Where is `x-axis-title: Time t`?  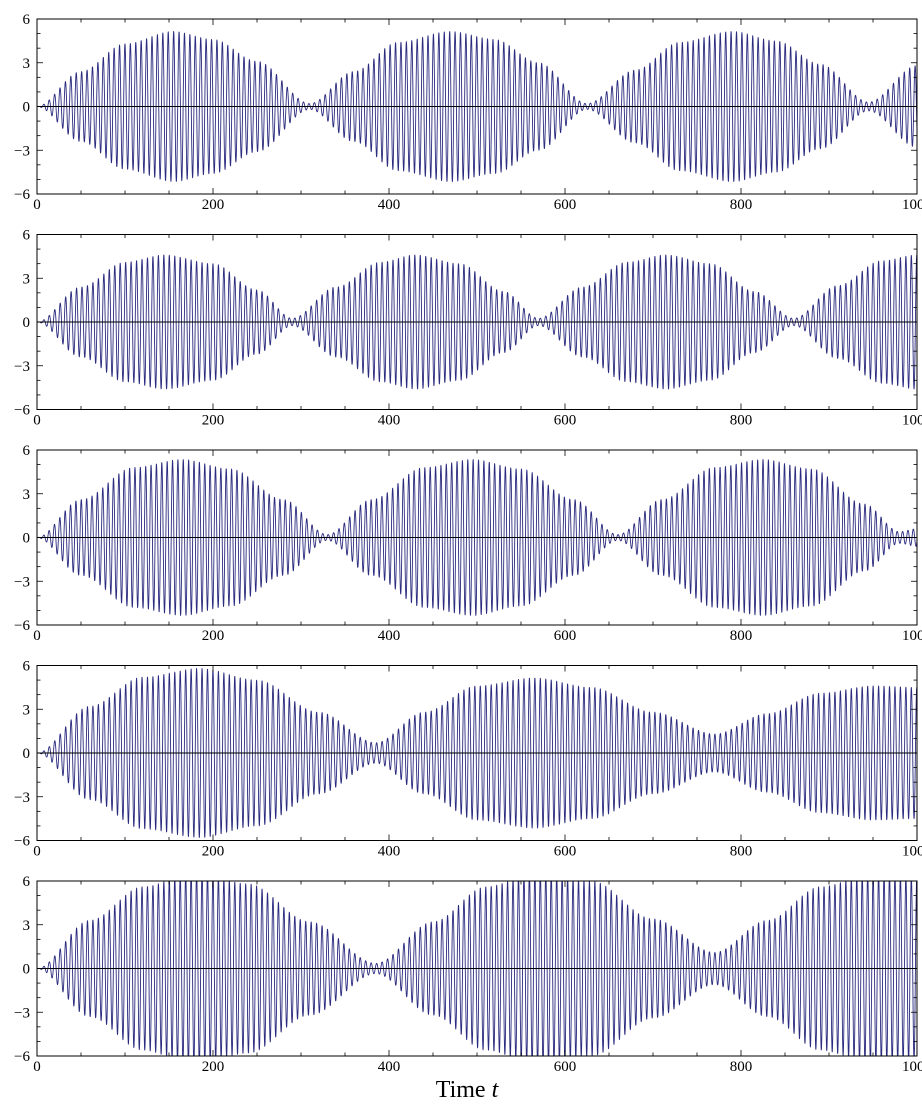
x-axis-title: Time t is located at coordinates (468, 1090).